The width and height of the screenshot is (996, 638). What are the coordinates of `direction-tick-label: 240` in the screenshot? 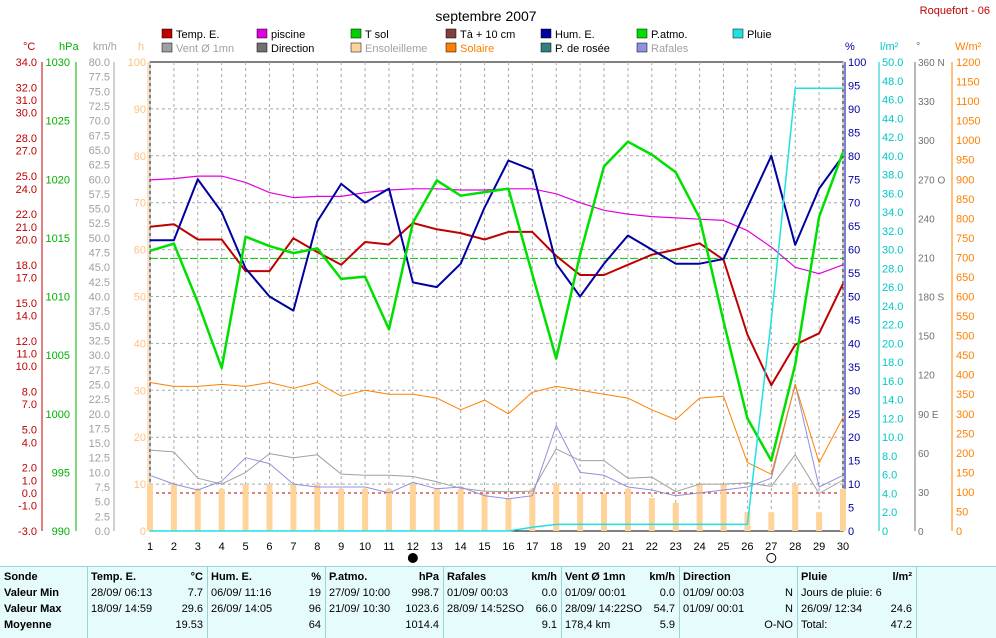 It's located at (926, 219).